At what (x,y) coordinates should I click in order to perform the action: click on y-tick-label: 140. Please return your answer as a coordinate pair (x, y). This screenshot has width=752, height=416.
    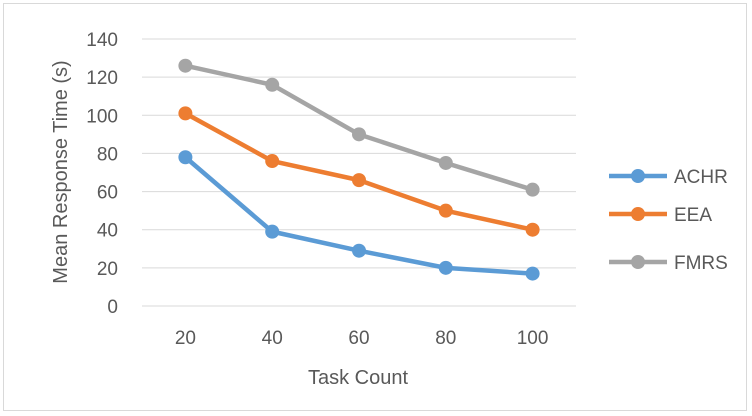
    Looking at the image, I should click on (102, 40).